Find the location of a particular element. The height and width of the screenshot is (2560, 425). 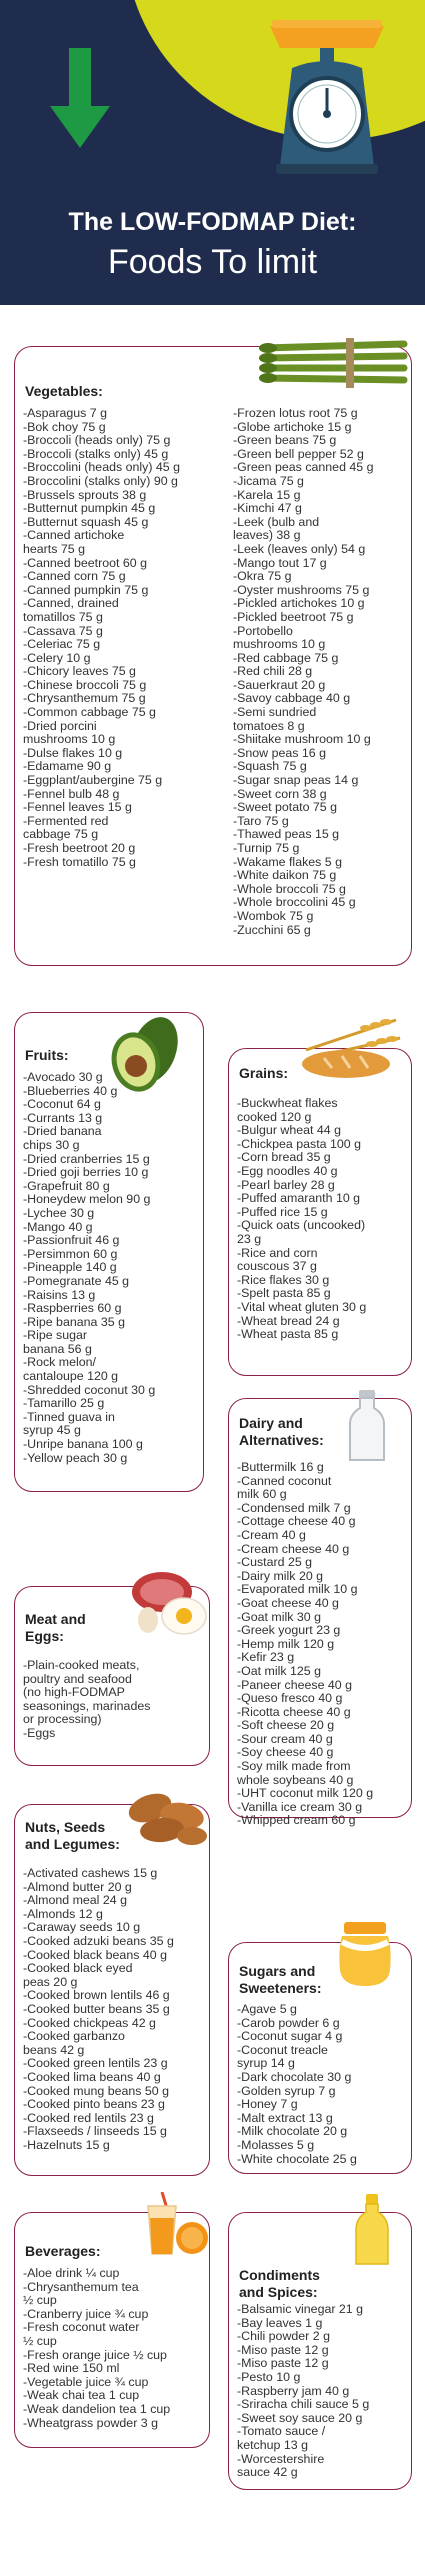

list-item: -Shiitake mushroom 10 g is located at coordinates (302, 739).